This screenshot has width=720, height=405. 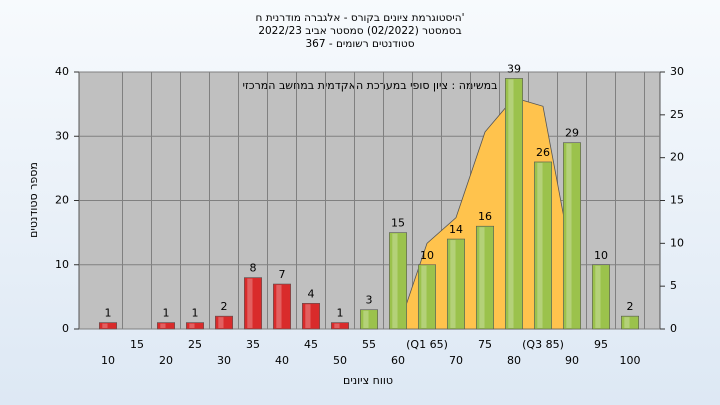 What do you see at coordinates (282, 274) in the screenshot?
I see `value-label: 7` at bounding box center [282, 274].